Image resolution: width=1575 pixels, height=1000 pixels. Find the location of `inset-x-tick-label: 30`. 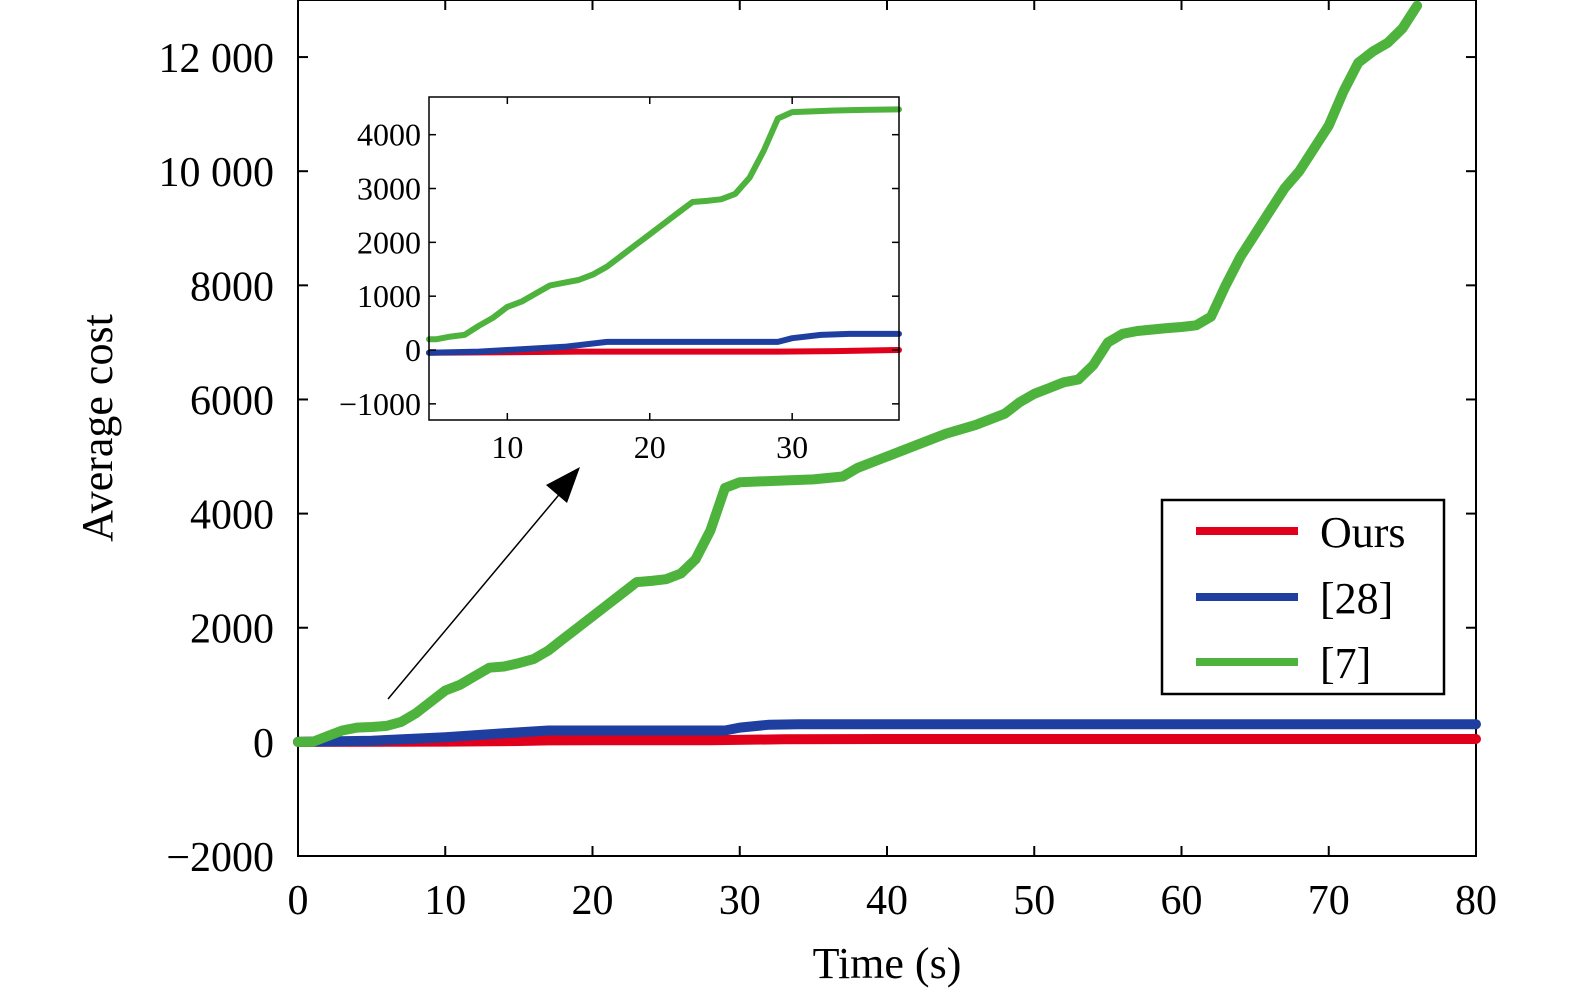

inset-x-tick-label: 30 is located at coordinates (792, 447).